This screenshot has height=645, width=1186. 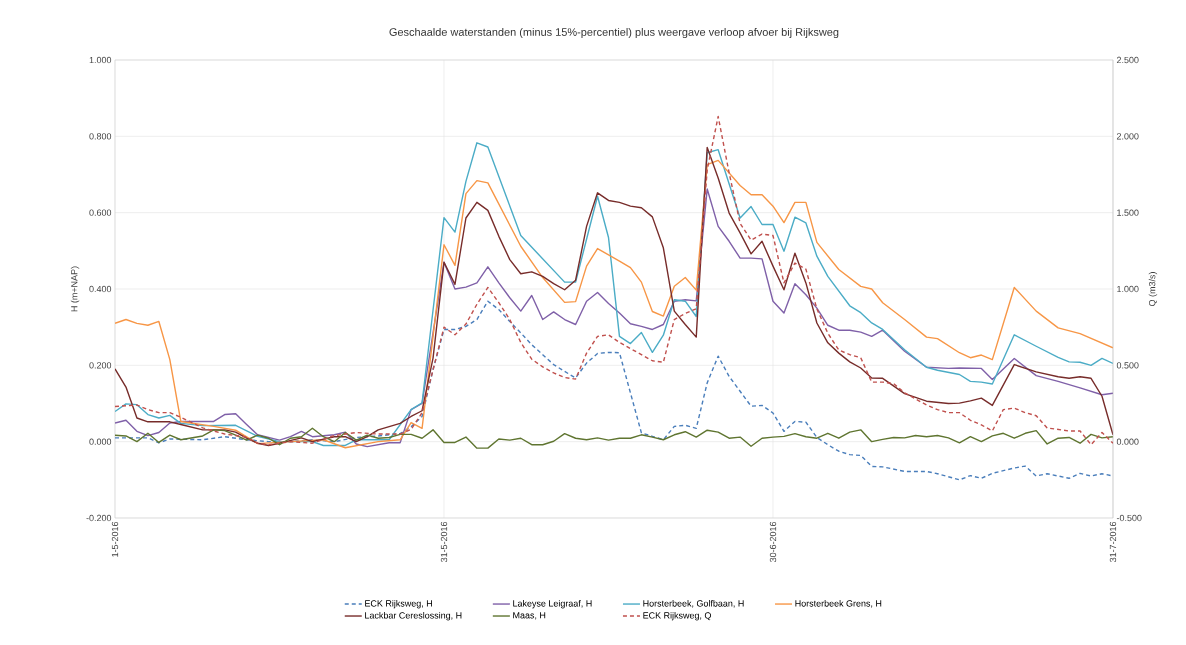 I want to click on legend-label: Lackbar Cereslossing, H, so click(x=413, y=616).